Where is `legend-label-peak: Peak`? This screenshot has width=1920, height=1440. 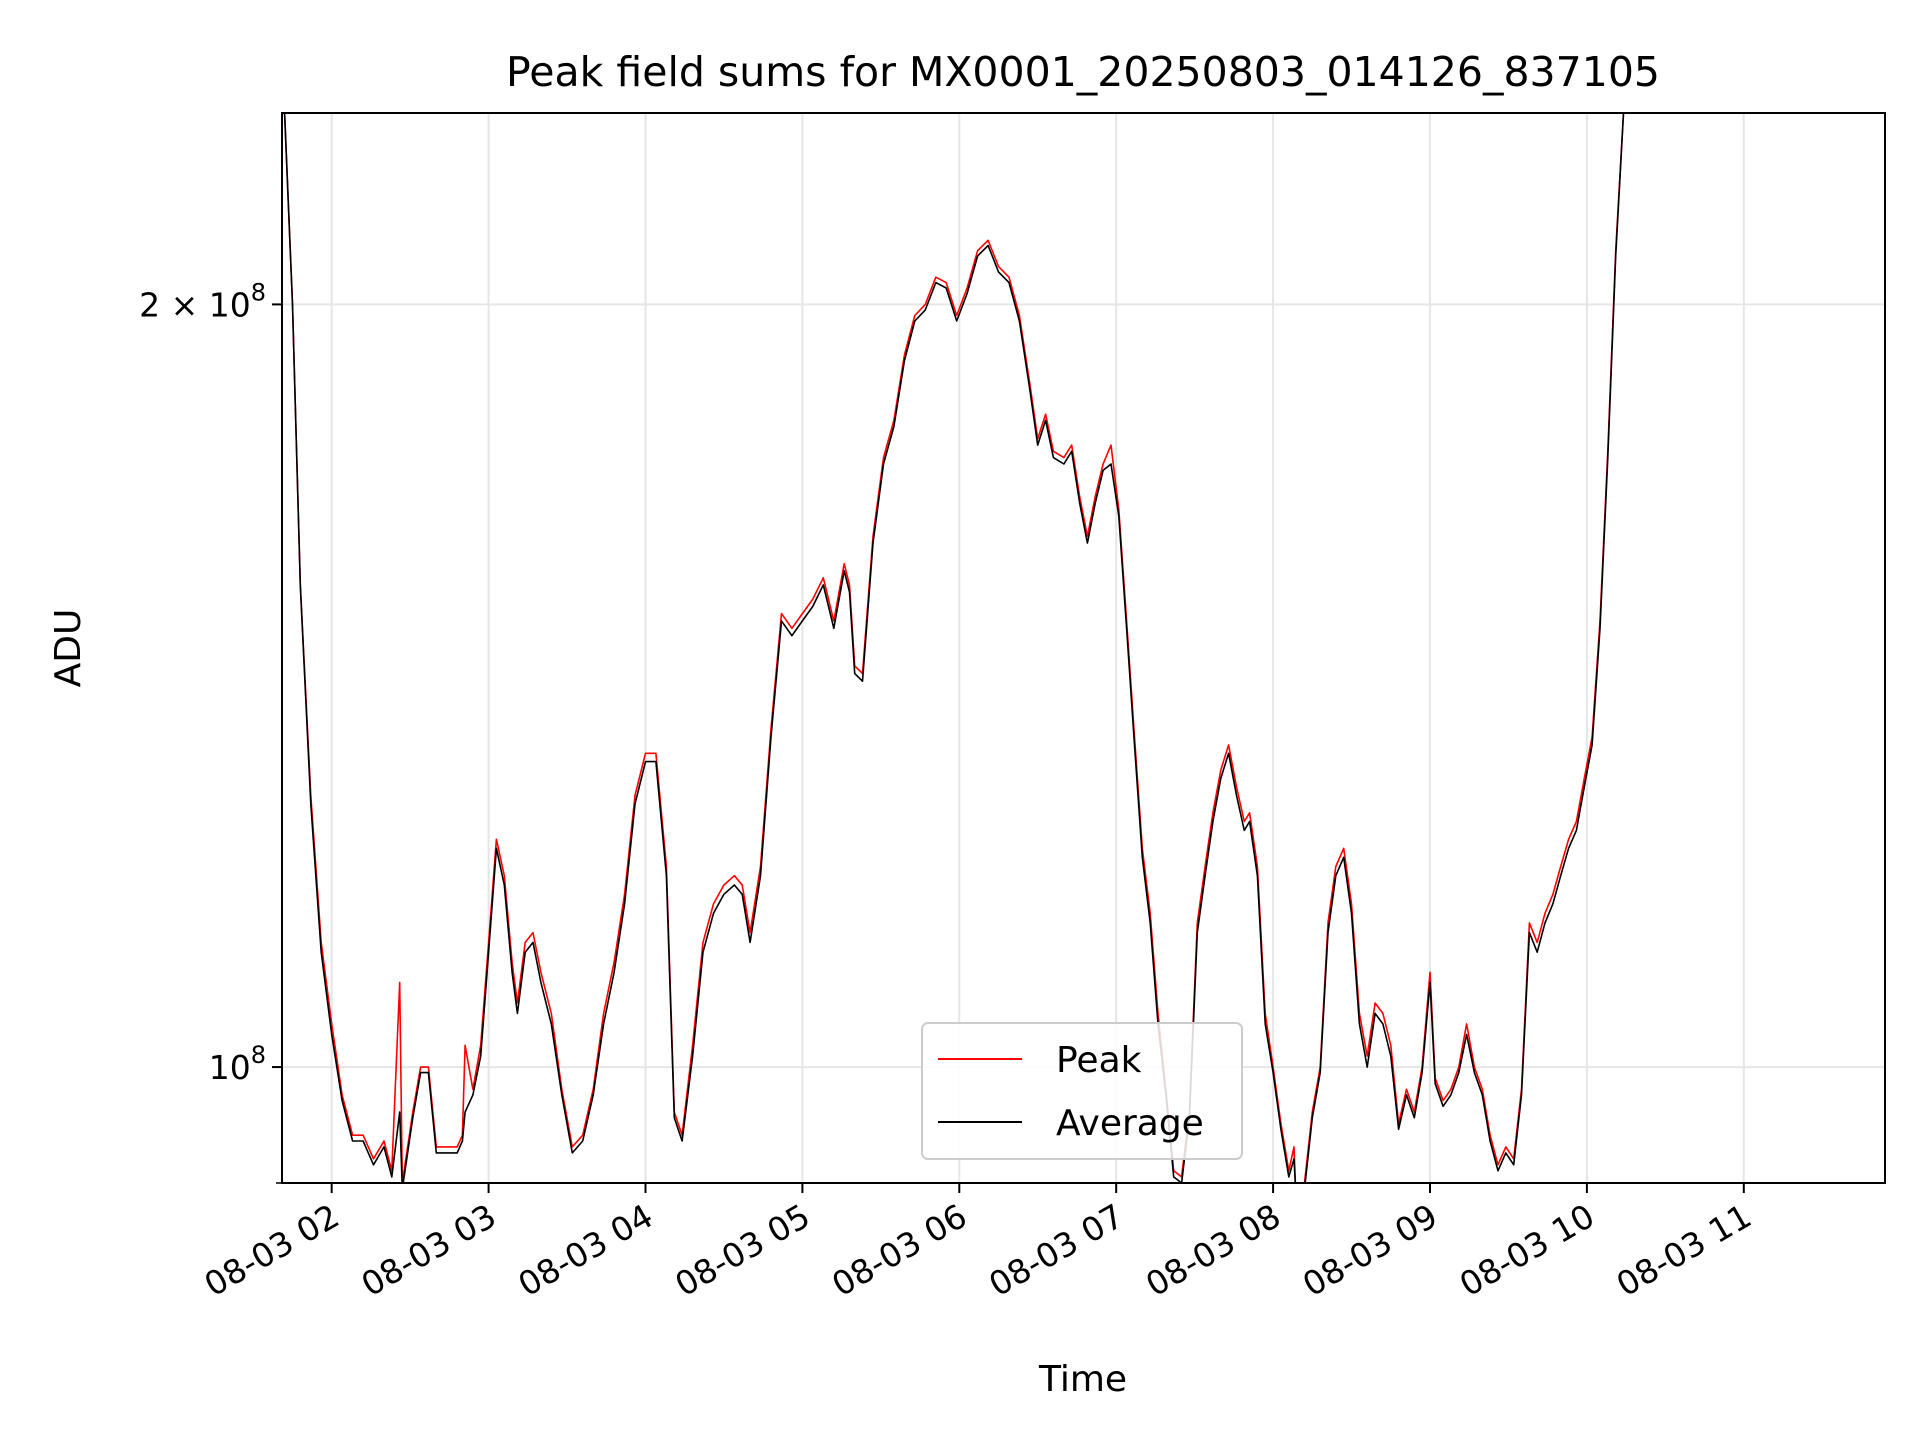 legend-label-peak: Peak is located at coordinates (1099, 1060).